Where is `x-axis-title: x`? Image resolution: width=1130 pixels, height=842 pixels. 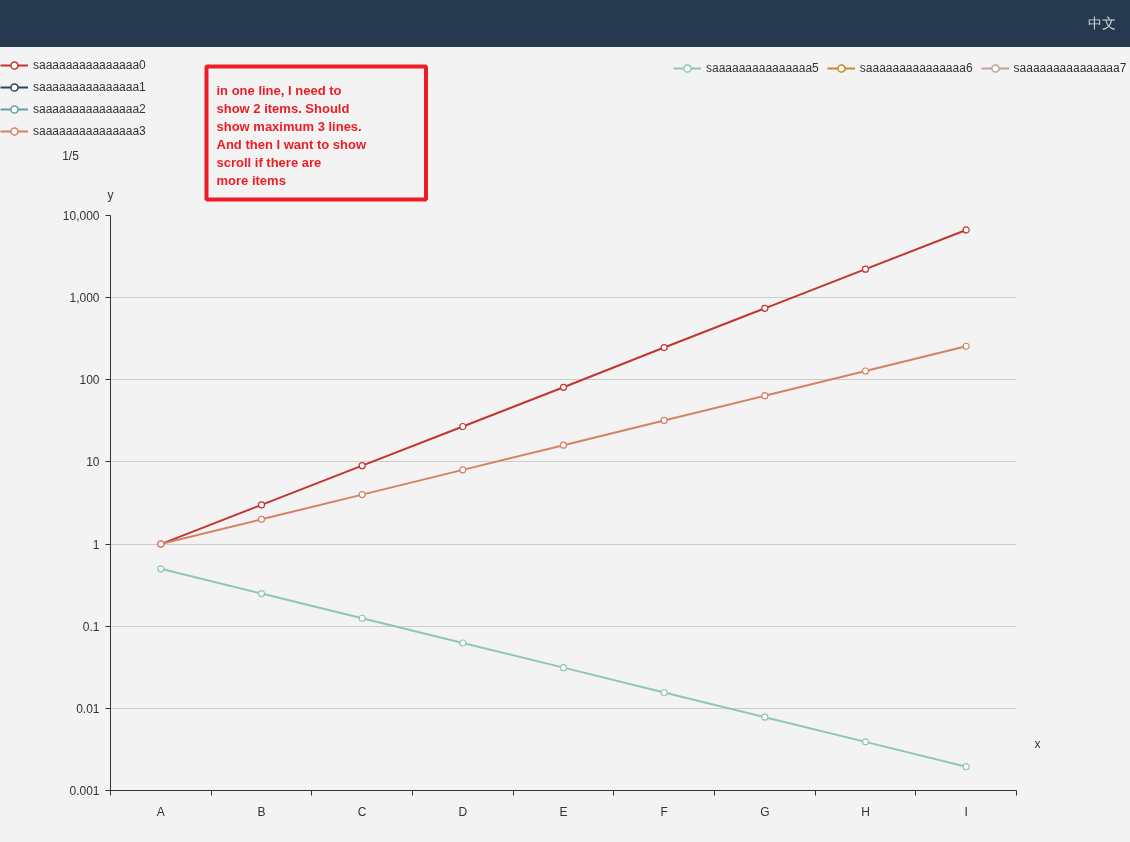 x-axis-title: x is located at coordinates (1037, 743).